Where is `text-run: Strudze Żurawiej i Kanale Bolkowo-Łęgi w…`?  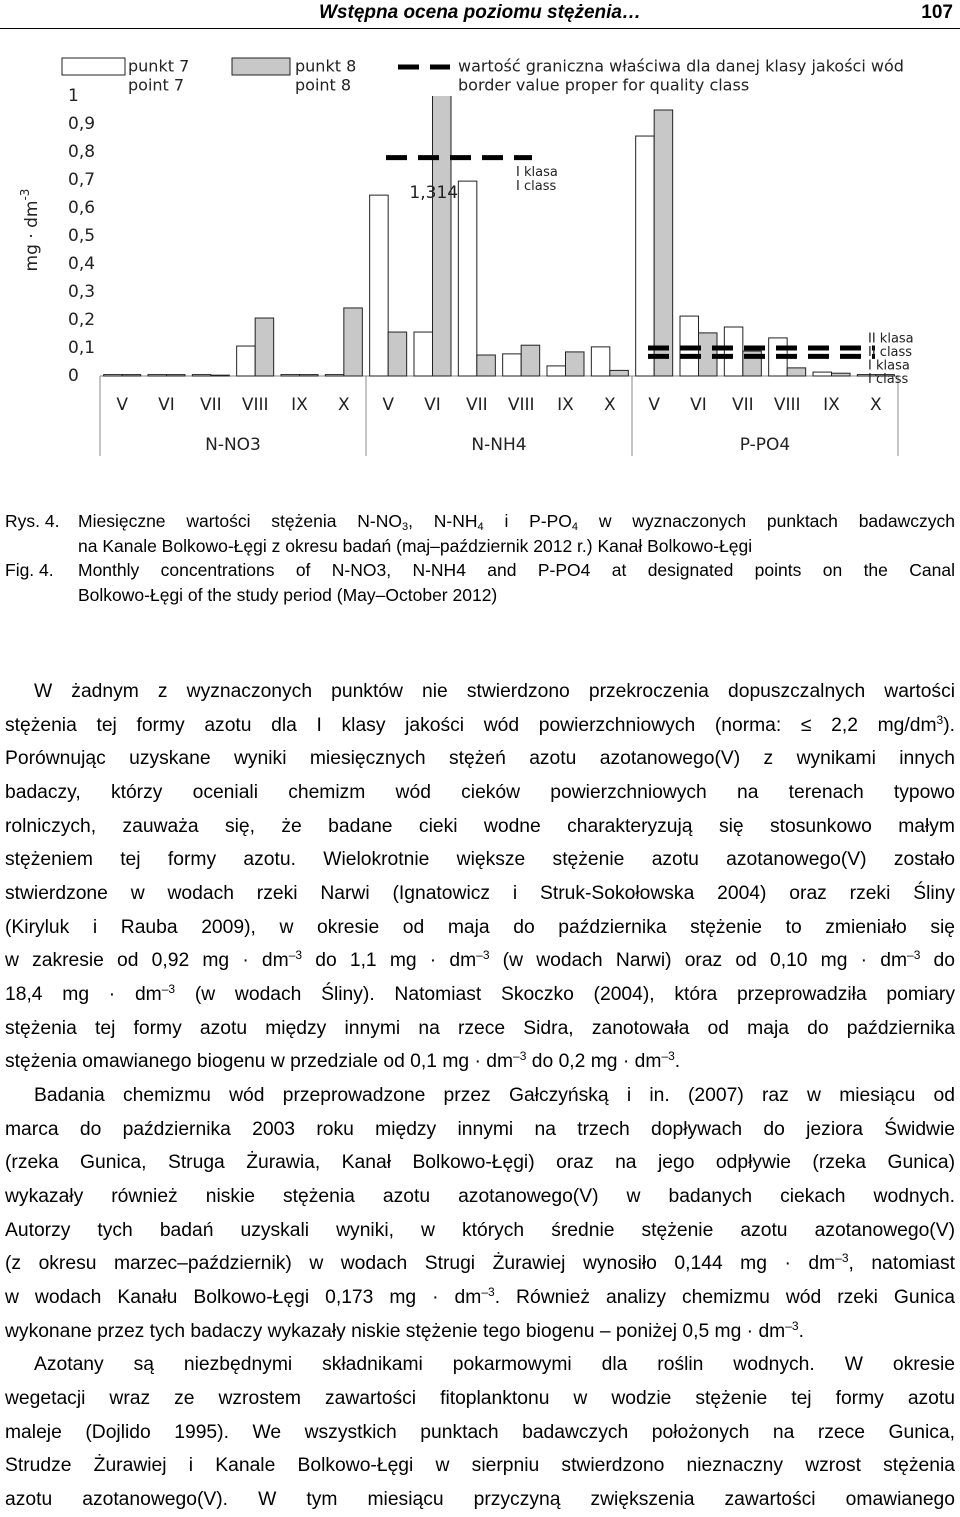 text-run: Strudze Żurawiej i Kanale Bolkowo-Łęgi w… is located at coordinates (480, 1466).